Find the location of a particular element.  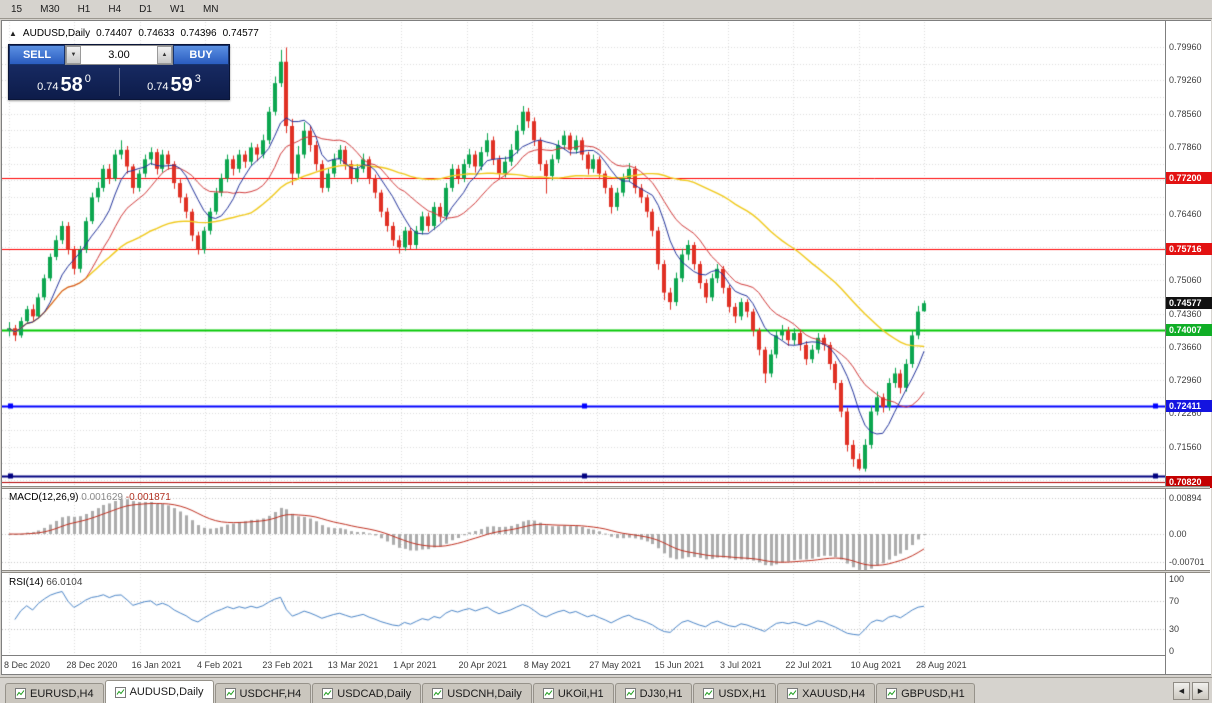

price-axis-label: 0.77860 is located at coordinates (1185, 146).